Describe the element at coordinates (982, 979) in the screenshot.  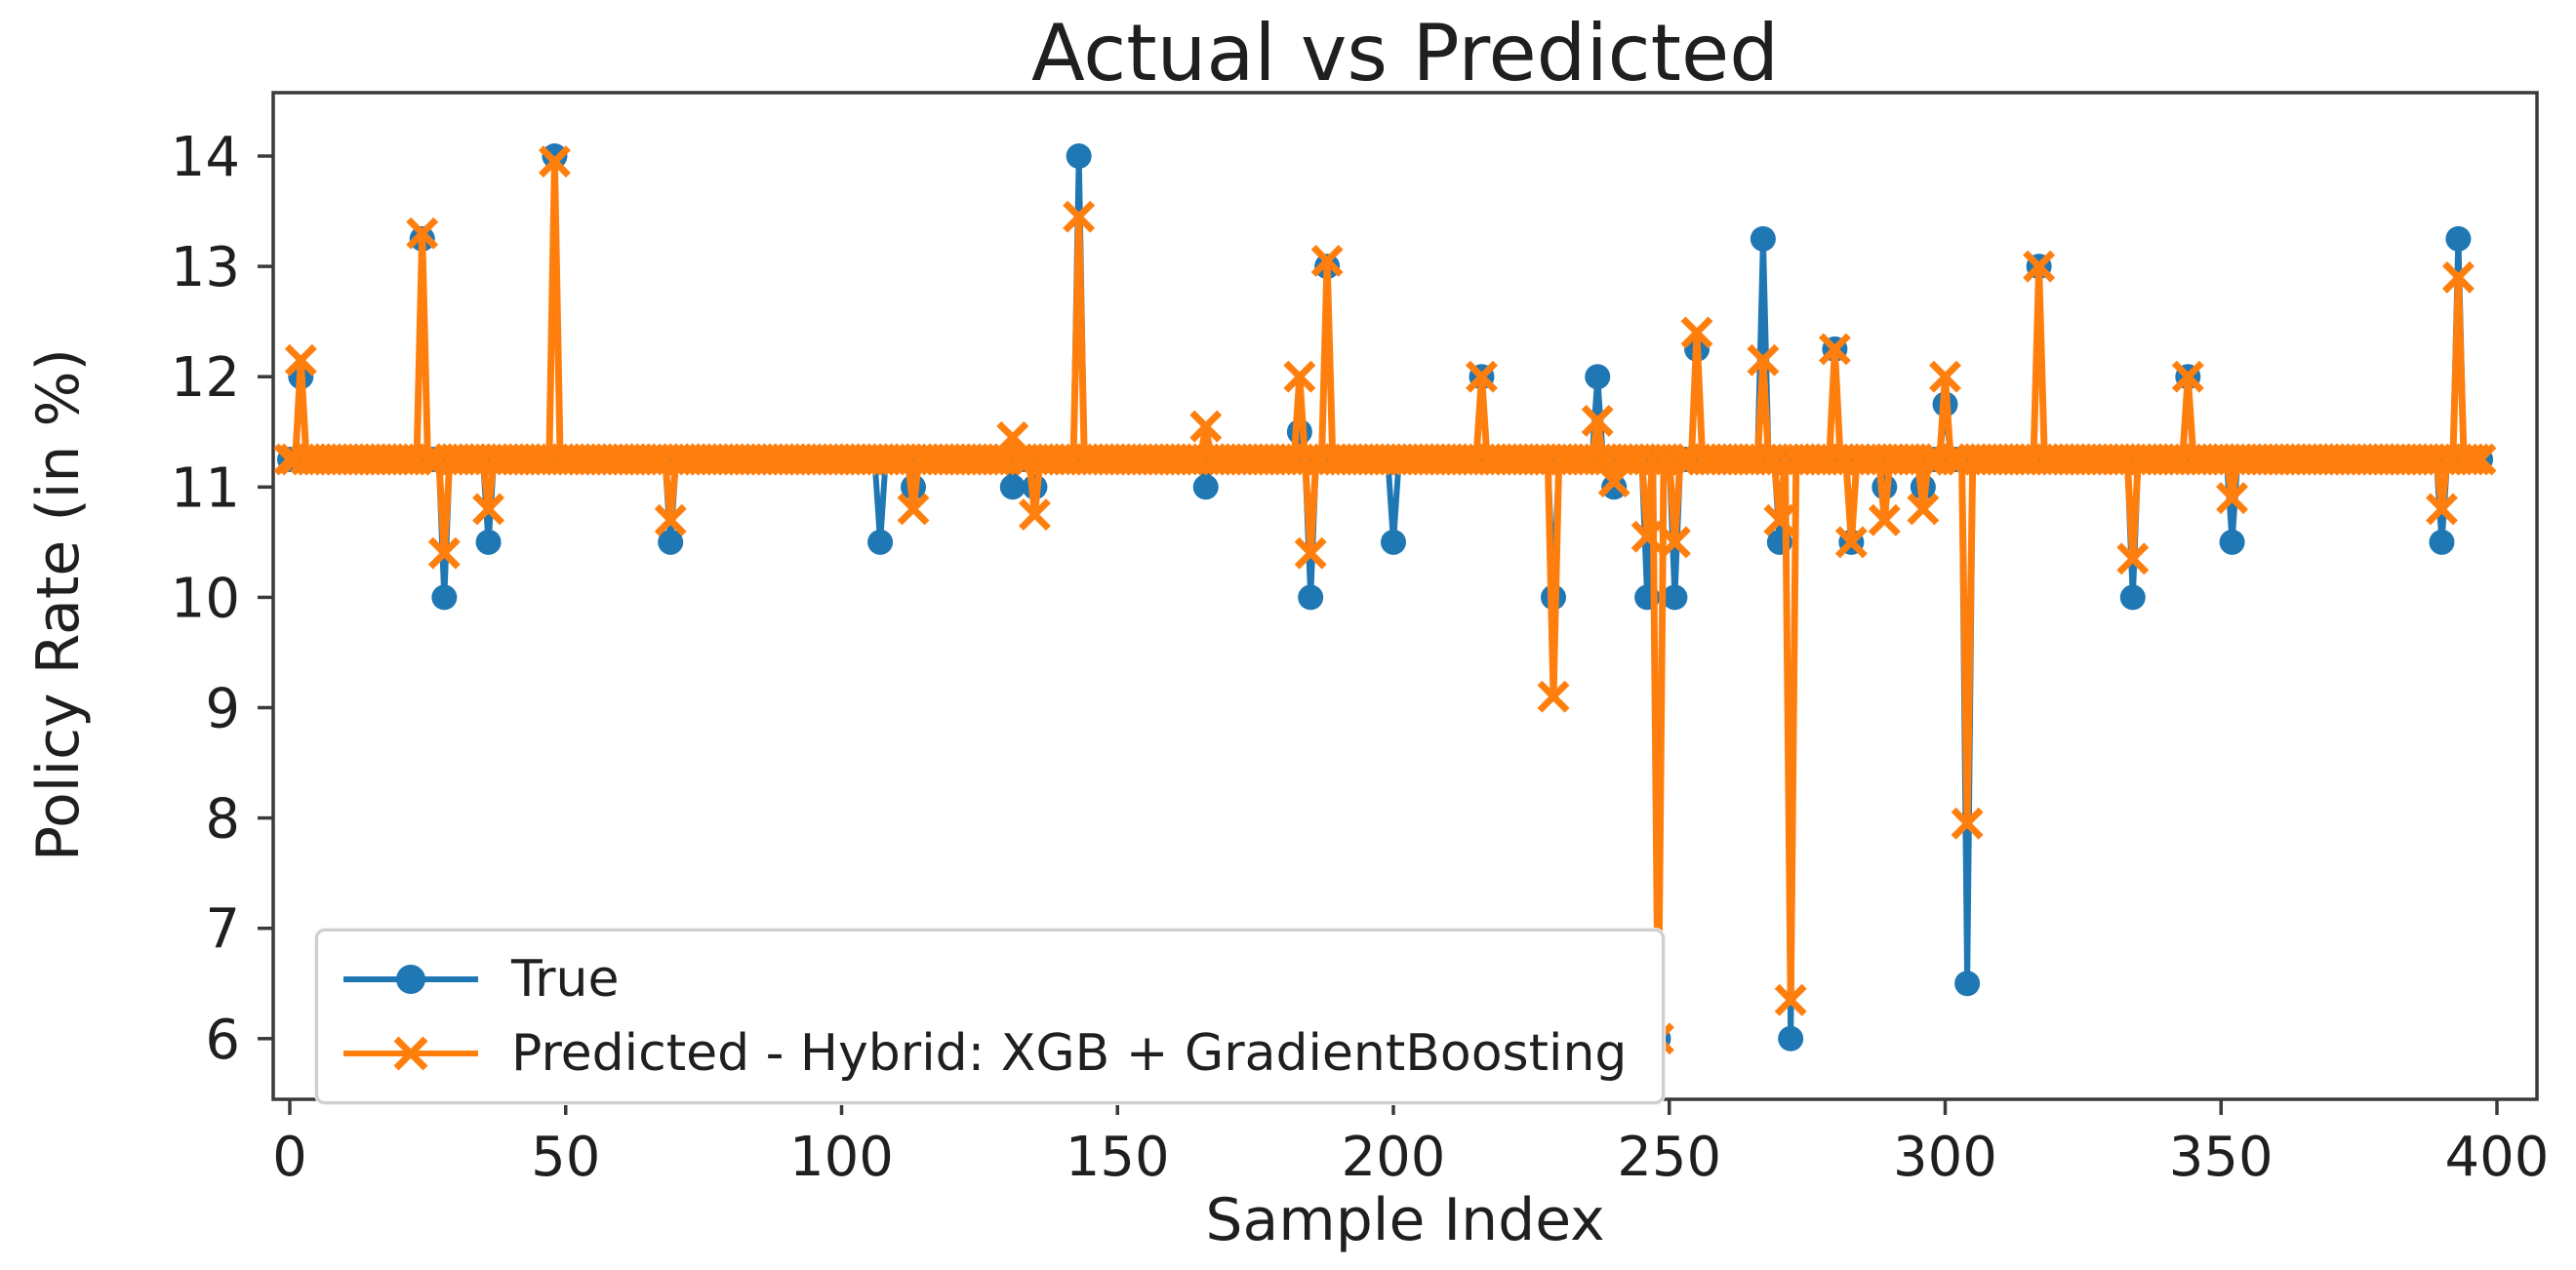
I see `legend-entry-true: True` at that location.